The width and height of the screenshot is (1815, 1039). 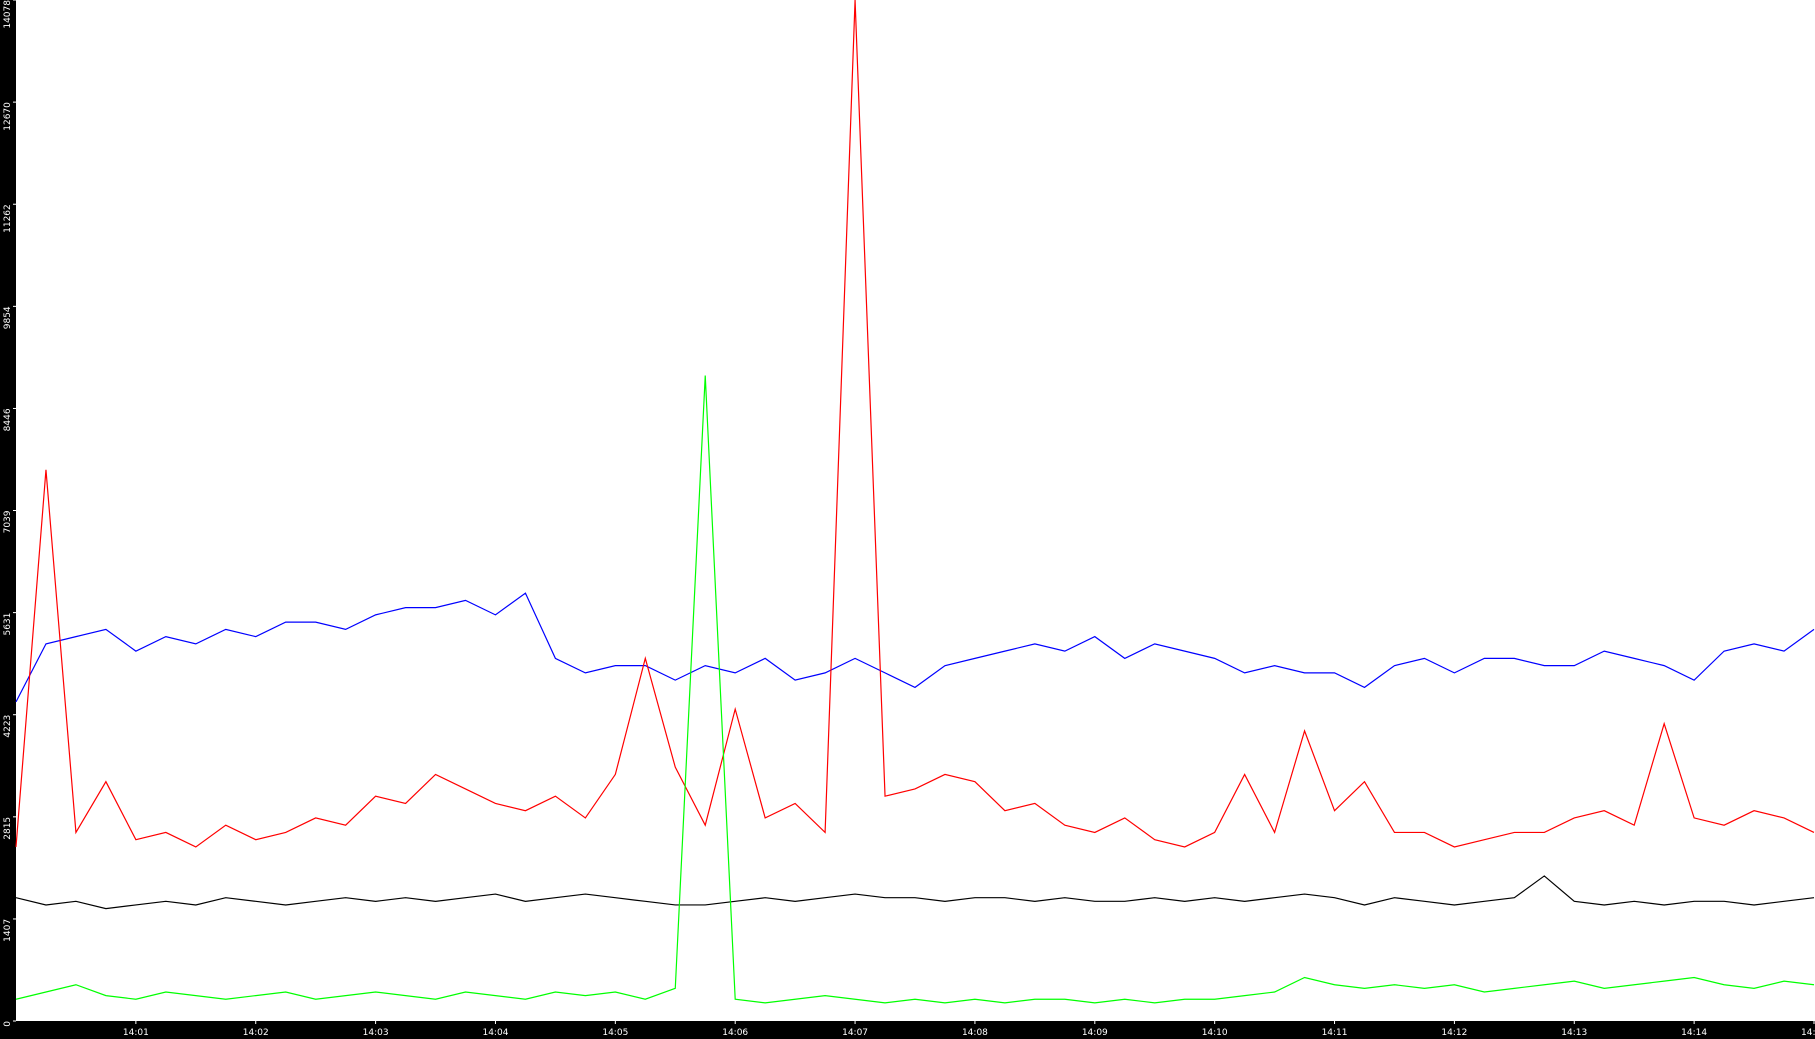 What do you see at coordinates (1694, 1033) in the screenshot?
I see `x-tick-label: 14:14` at bounding box center [1694, 1033].